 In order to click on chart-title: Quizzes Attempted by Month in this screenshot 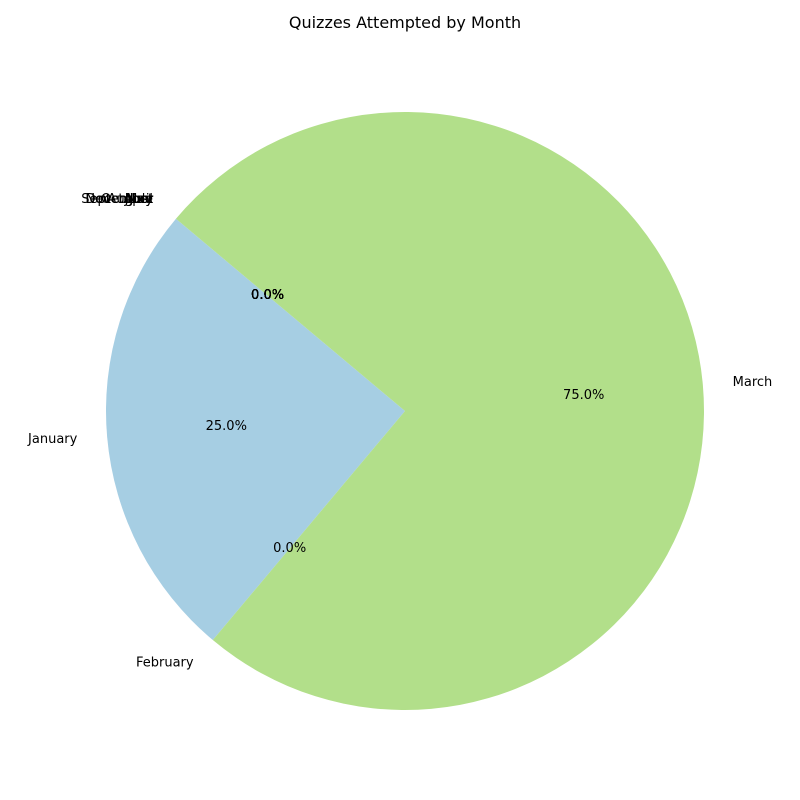, I will do `click(405, 22)`.